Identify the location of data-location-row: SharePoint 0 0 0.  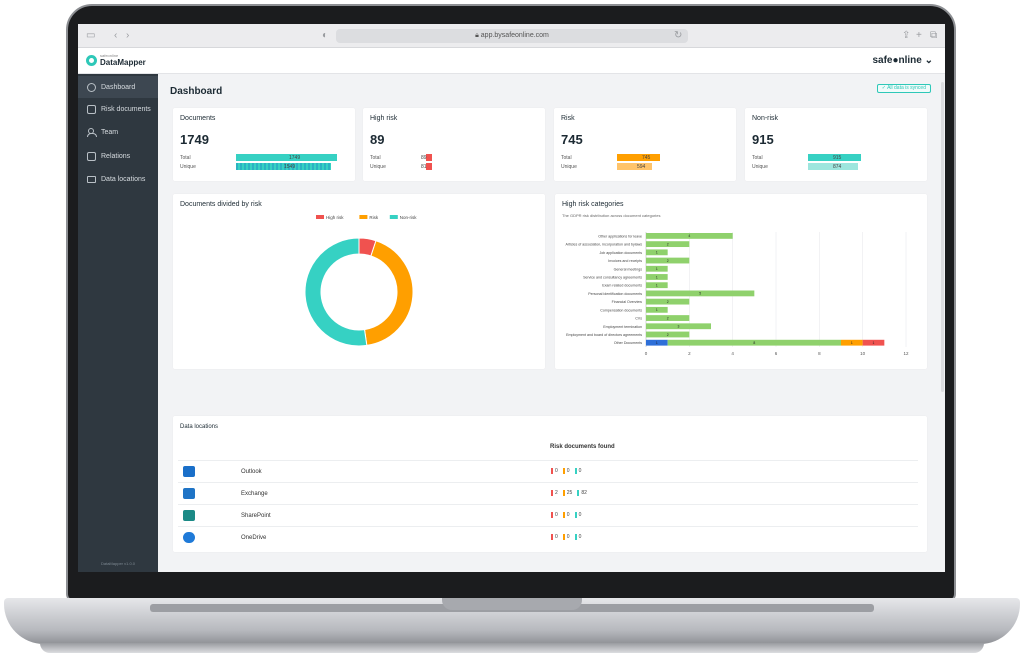
(548, 515).